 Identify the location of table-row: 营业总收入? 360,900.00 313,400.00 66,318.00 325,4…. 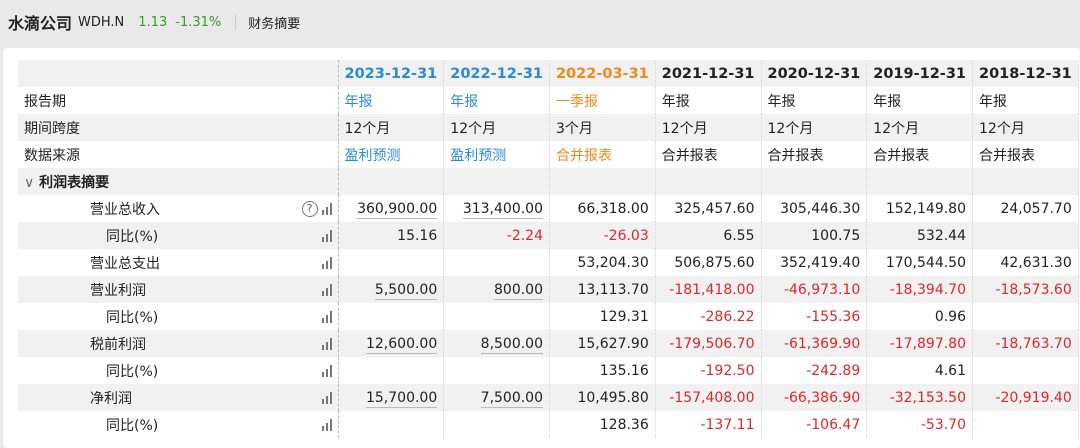
(548, 208).